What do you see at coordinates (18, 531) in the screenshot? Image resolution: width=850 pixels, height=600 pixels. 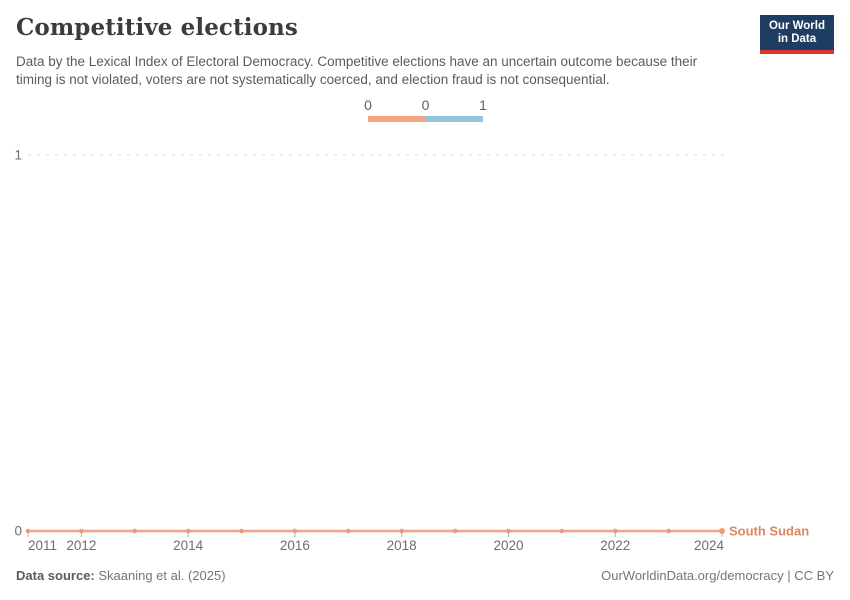 I see `y-axis-tick-label: 0` at bounding box center [18, 531].